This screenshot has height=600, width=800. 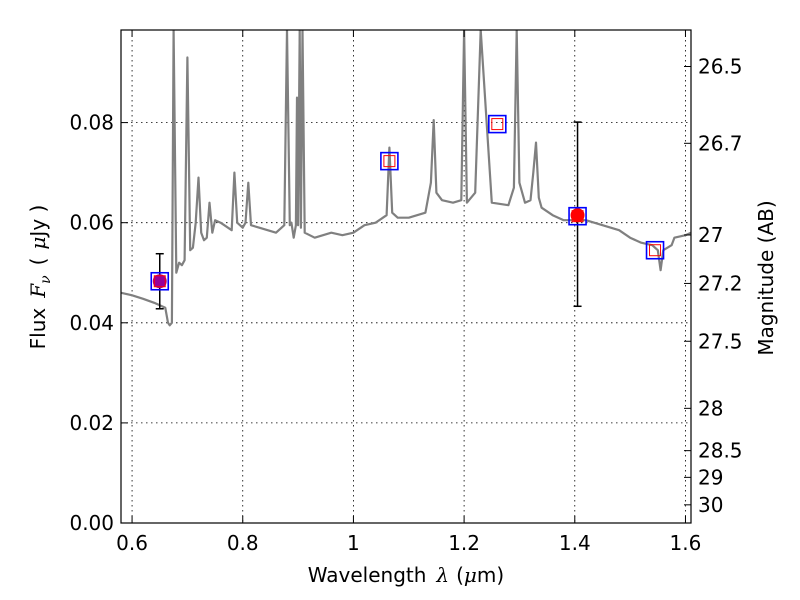 What do you see at coordinates (91, 123) in the screenshot?
I see `y-tick-label: 0.08` at bounding box center [91, 123].